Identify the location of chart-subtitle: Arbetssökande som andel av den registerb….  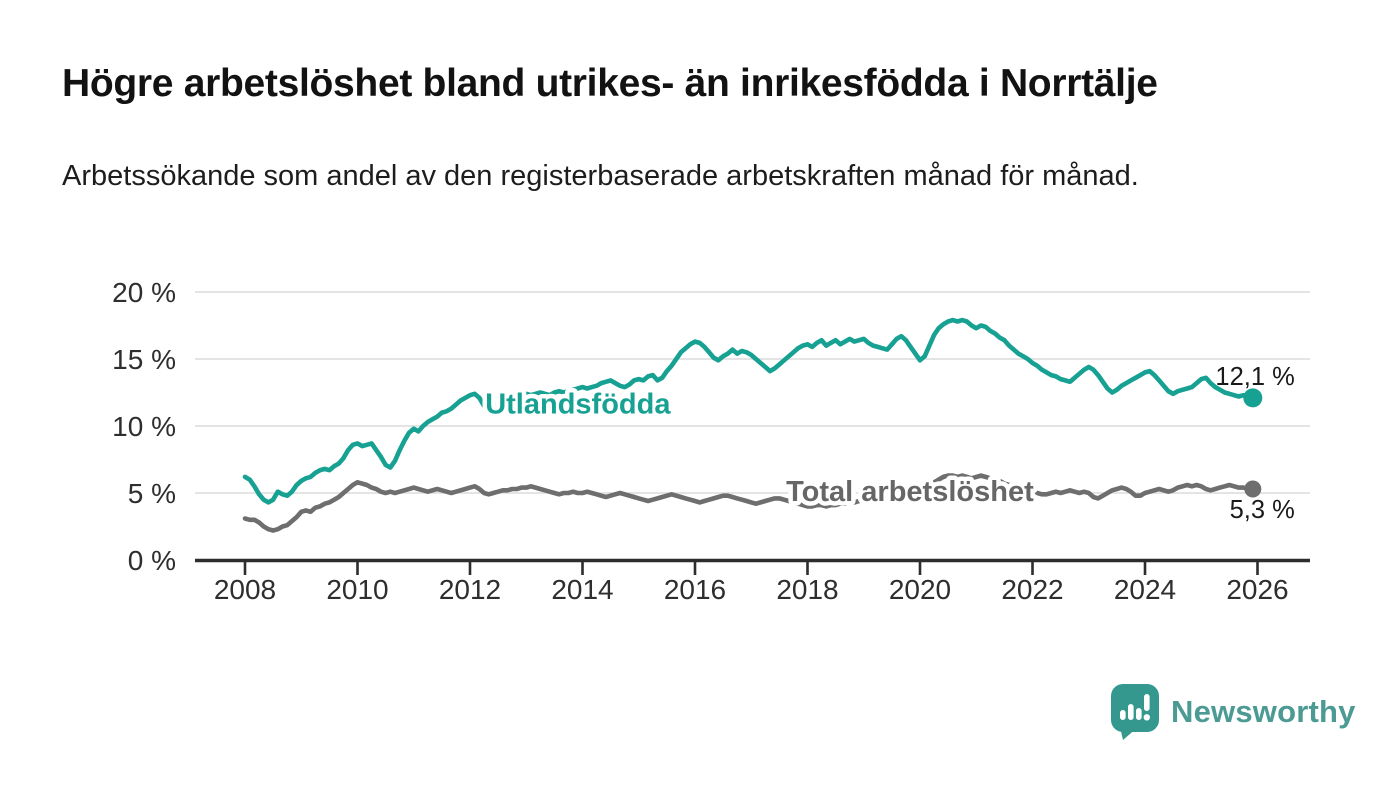
(600, 176).